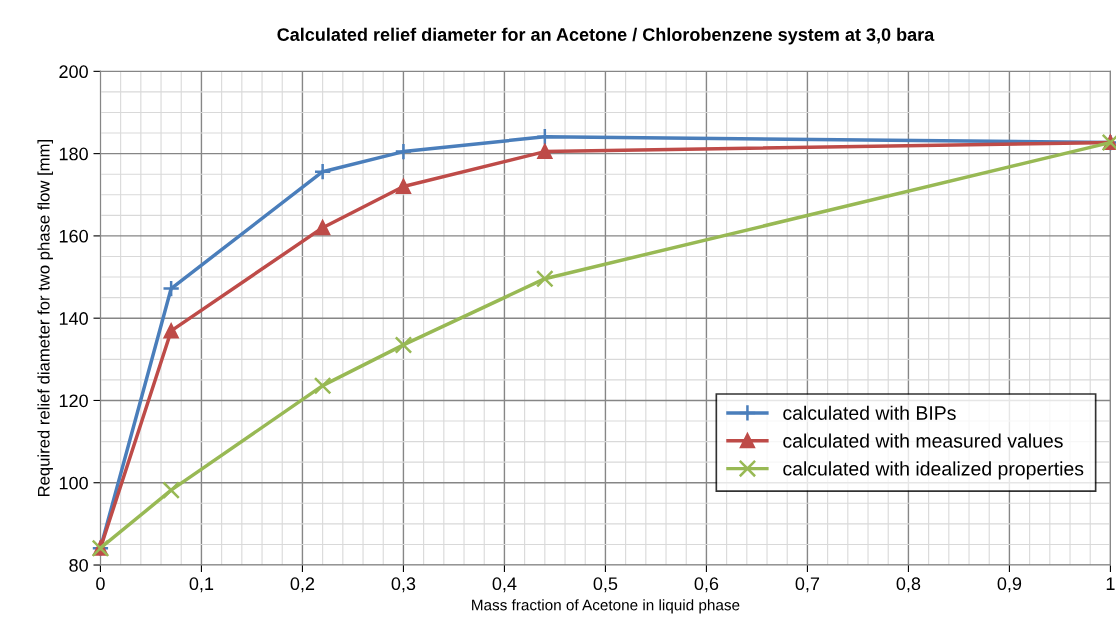 The image size is (1116, 637). What do you see at coordinates (933, 470) in the screenshot?
I see `legend-label: calculated with idealized properties` at bounding box center [933, 470].